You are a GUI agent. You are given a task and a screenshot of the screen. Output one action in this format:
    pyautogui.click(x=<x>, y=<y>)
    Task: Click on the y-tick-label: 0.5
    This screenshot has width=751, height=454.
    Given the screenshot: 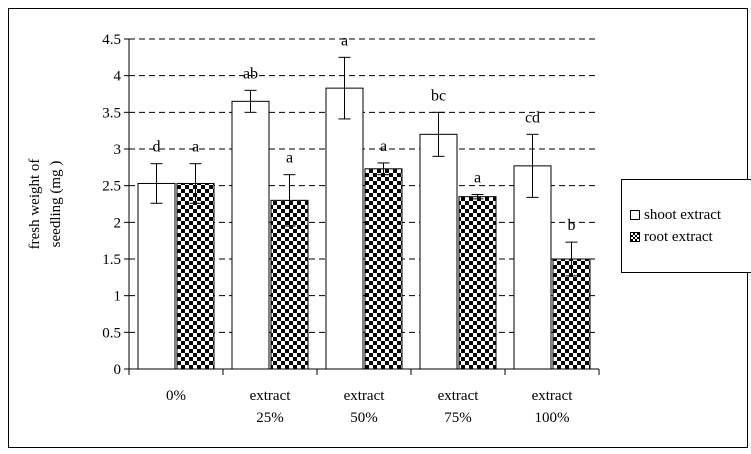 What is the action you would take?
    pyautogui.click(x=111, y=333)
    